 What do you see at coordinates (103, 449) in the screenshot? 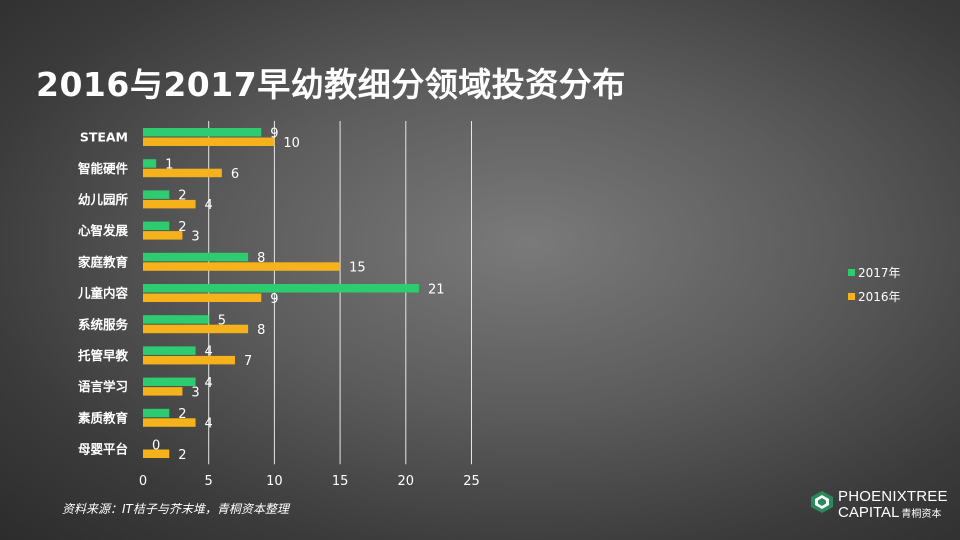
I see `y-category-label: 母婴平台` at bounding box center [103, 449].